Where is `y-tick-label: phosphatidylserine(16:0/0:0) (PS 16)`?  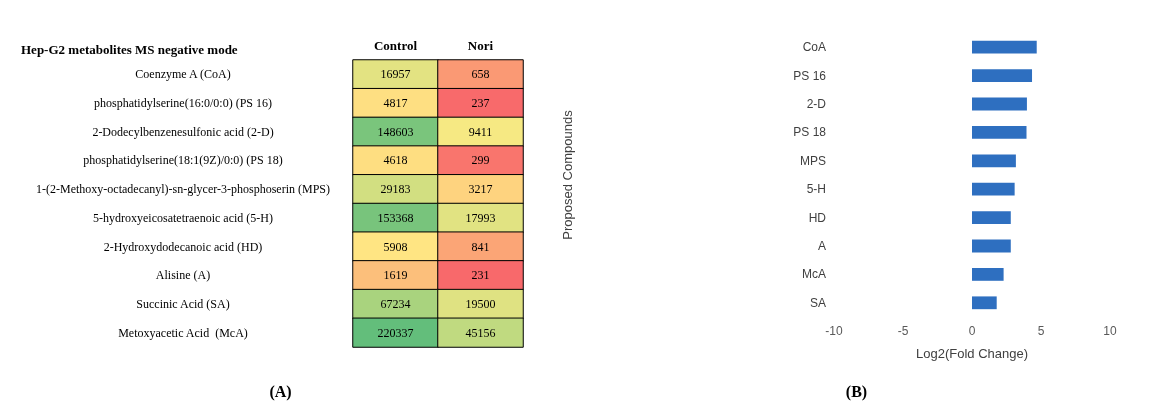 y-tick-label: phosphatidylserine(16:0/0:0) (PS 16) is located at coordinates (183, 103).